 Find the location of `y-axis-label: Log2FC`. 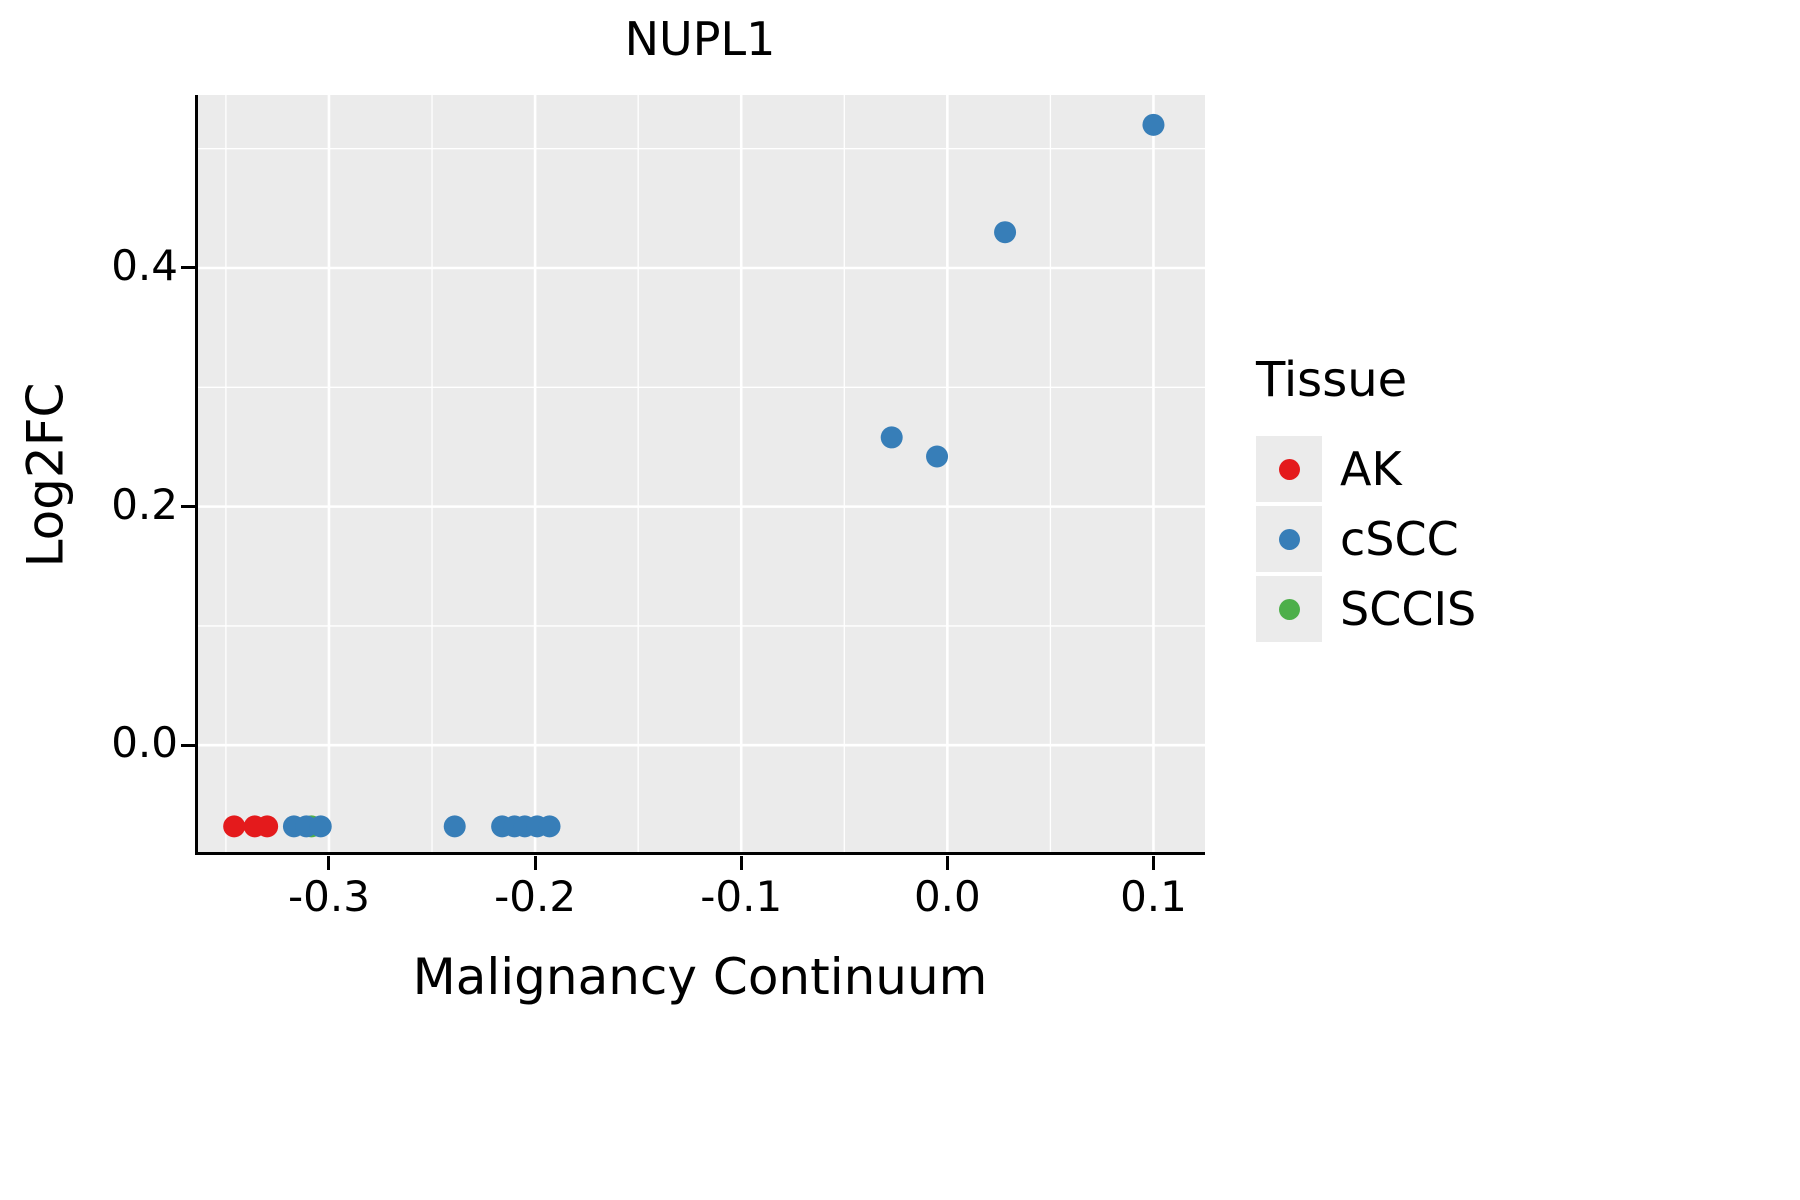

y-axis-label: Log2FC is located at coordinates (45, 475).